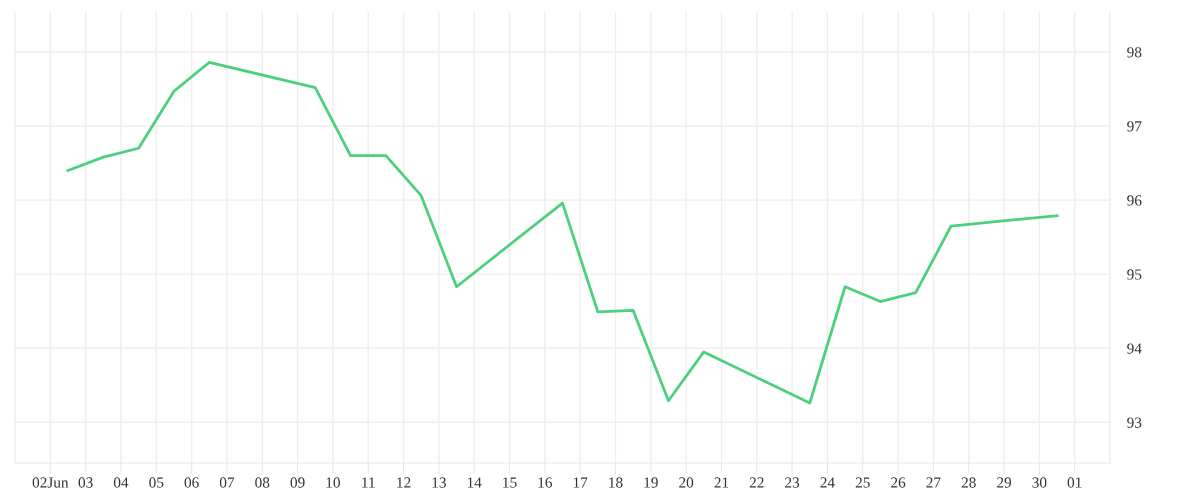 The height and width of the screenshot is (500, 1200). Describe the element at coordinates (474, 482) in the screenshot. I see `x-tick-label: 14` at that location.